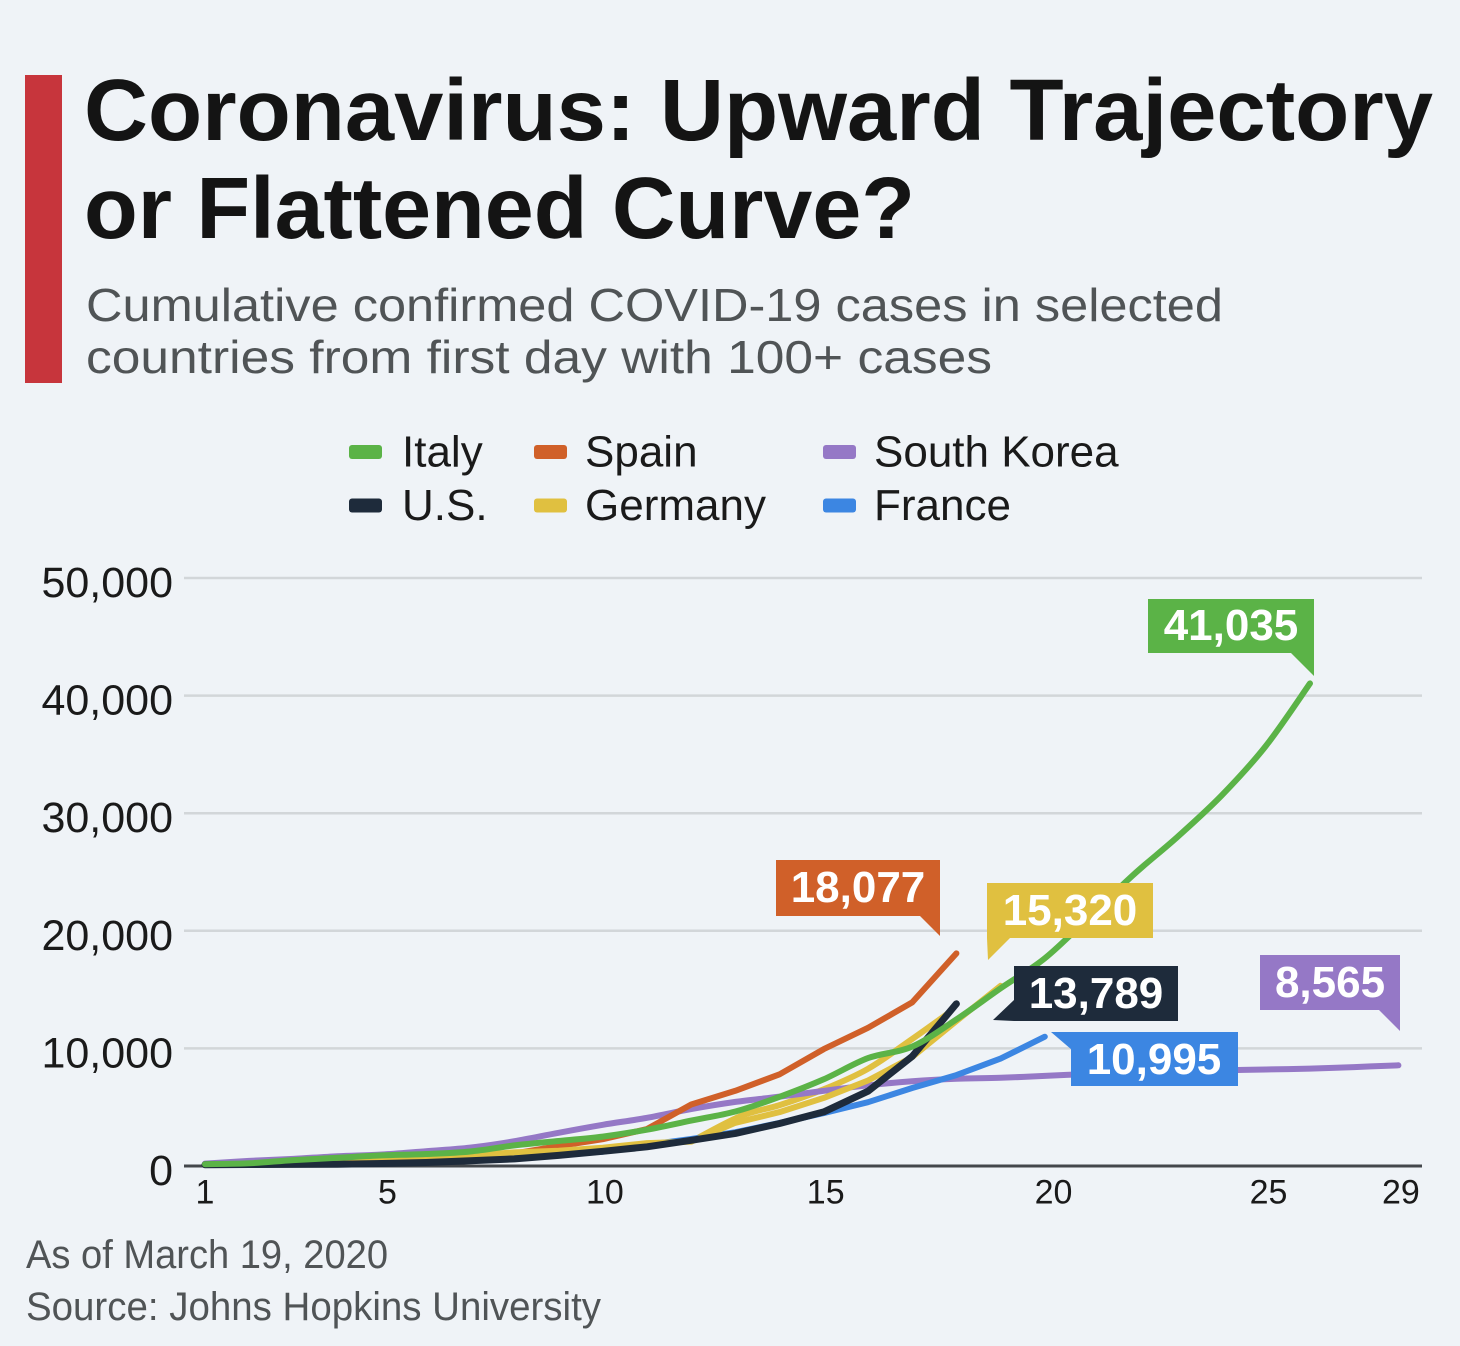 Image resolution: width=1460 pixels, height=1346 pixels. I want to click on svg-text: 8,565, so click(1330, 982).